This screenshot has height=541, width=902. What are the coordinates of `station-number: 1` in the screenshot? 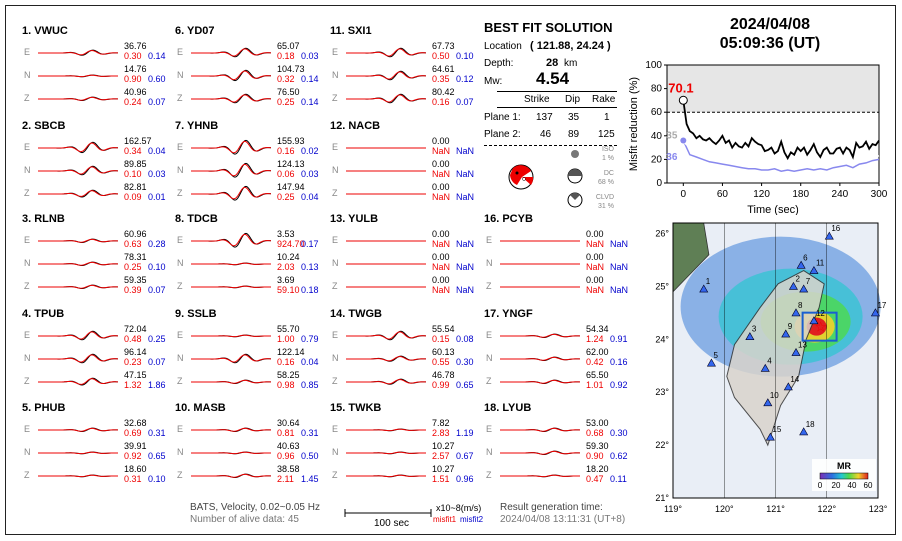 It's located at (708, 281).